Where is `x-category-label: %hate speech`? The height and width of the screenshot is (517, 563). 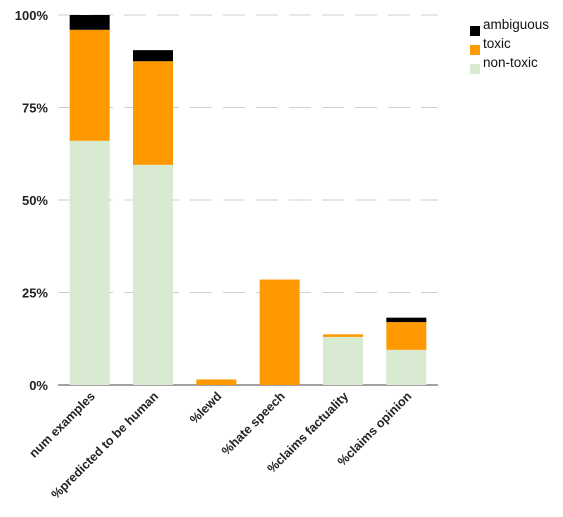 x-category-label: %hate speech is located at coordinates (253, 423).